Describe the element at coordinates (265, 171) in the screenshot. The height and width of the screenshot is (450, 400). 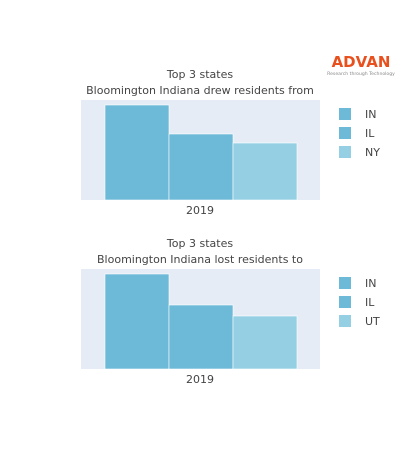
I see `bar-ny` at that location.